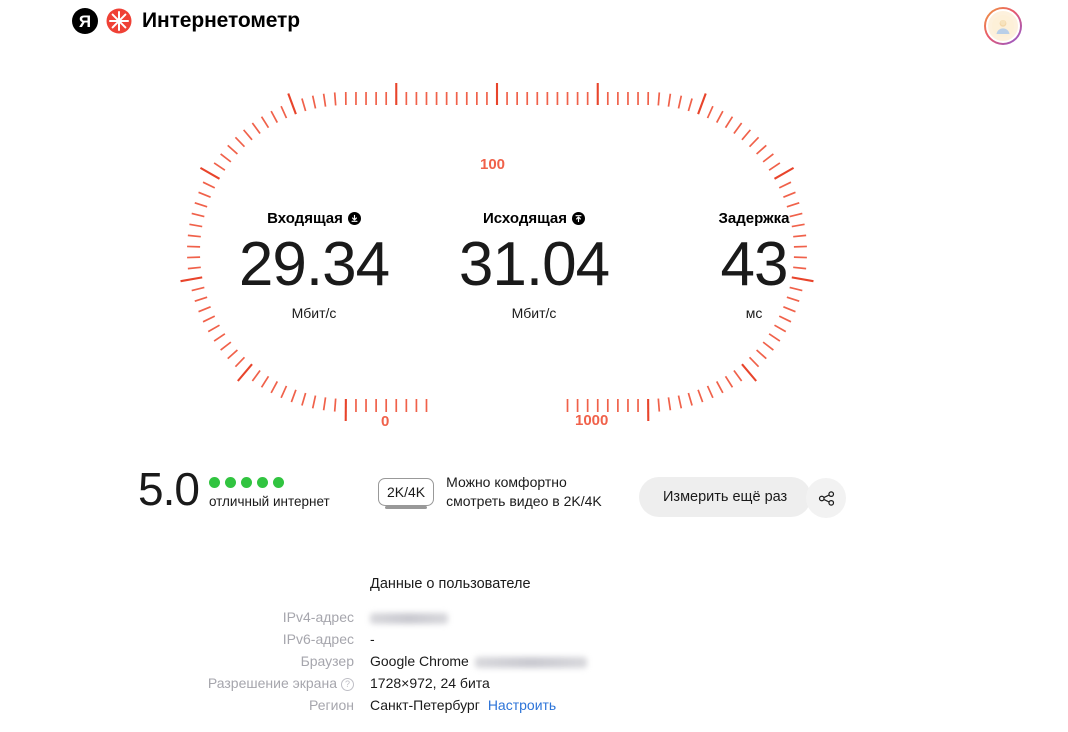 This screenshot has height=732, width=1068. Describe the element at coordinates (754, 313) in the screenshot. I see `metric-latency-unit: мс` at that location.